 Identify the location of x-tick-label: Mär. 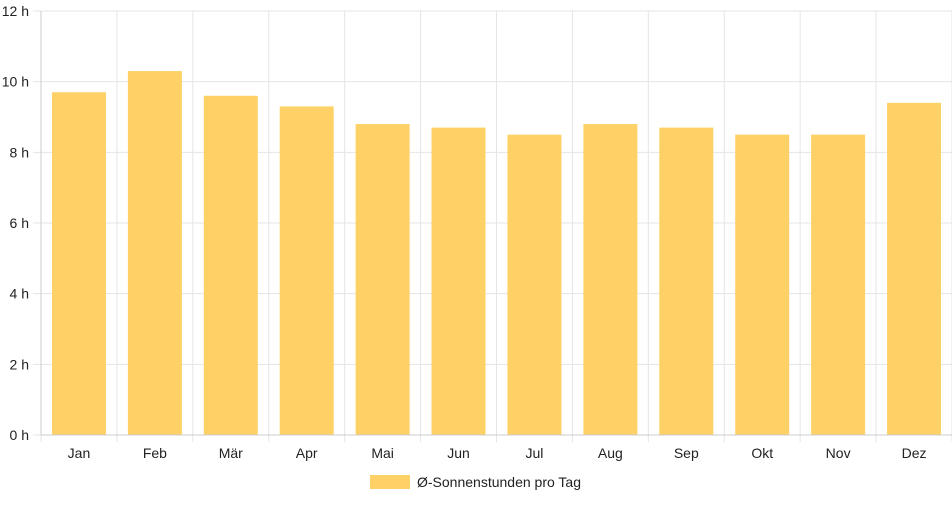
(231, 453).